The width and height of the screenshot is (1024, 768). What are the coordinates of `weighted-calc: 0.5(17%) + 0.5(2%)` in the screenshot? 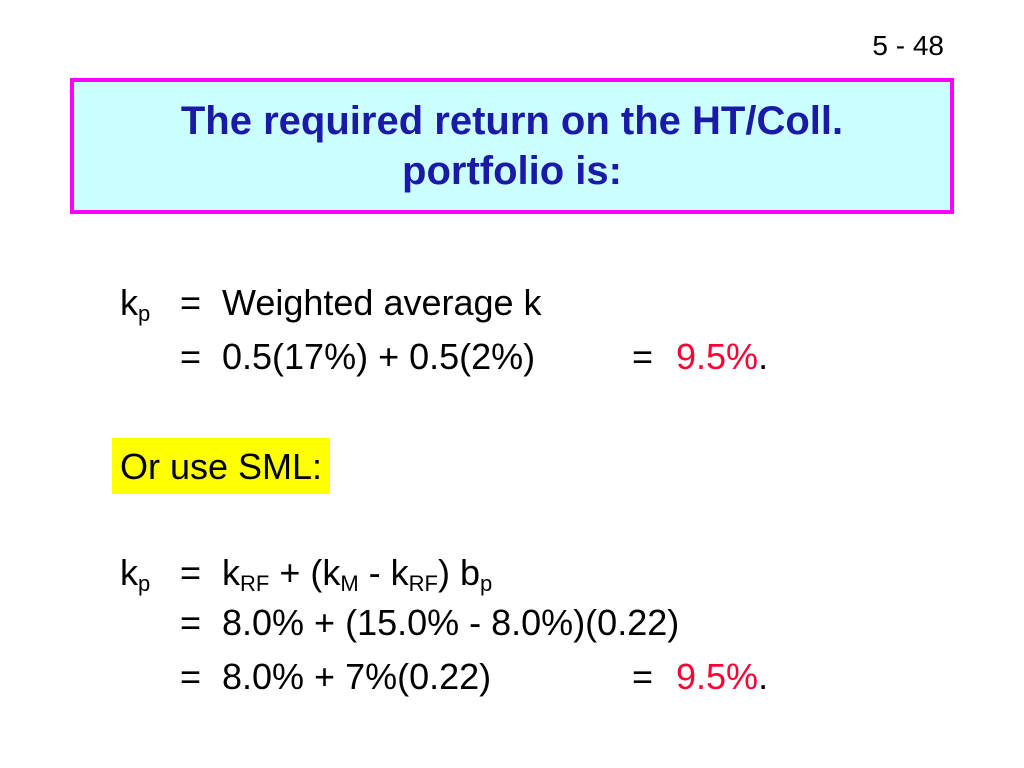 It's located at (379, 356).